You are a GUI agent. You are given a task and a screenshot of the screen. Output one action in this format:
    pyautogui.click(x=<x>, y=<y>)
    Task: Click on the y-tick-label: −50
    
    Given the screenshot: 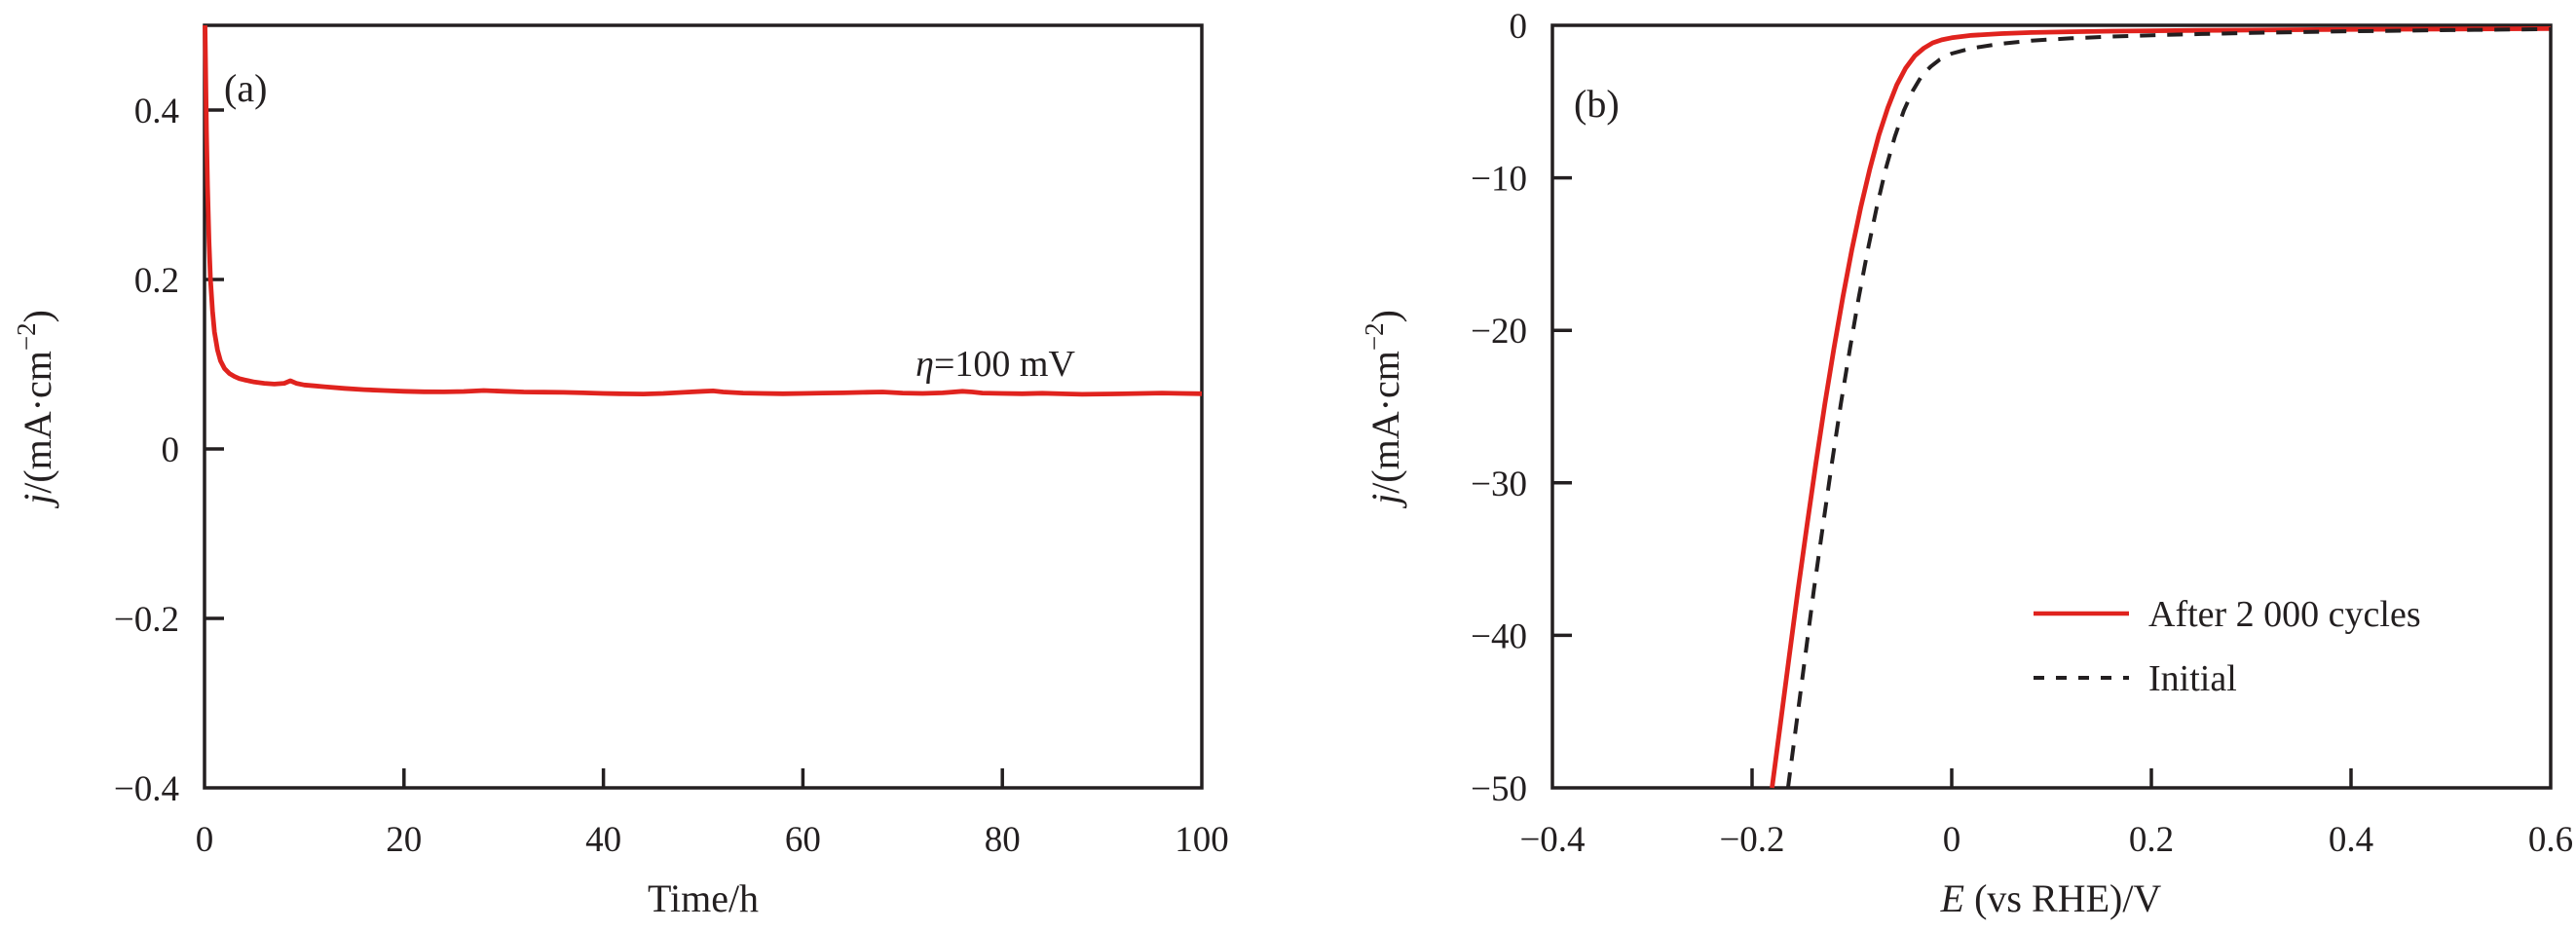 What is the action you would take?
    pyautogui.click(x=1499, y=789)
    